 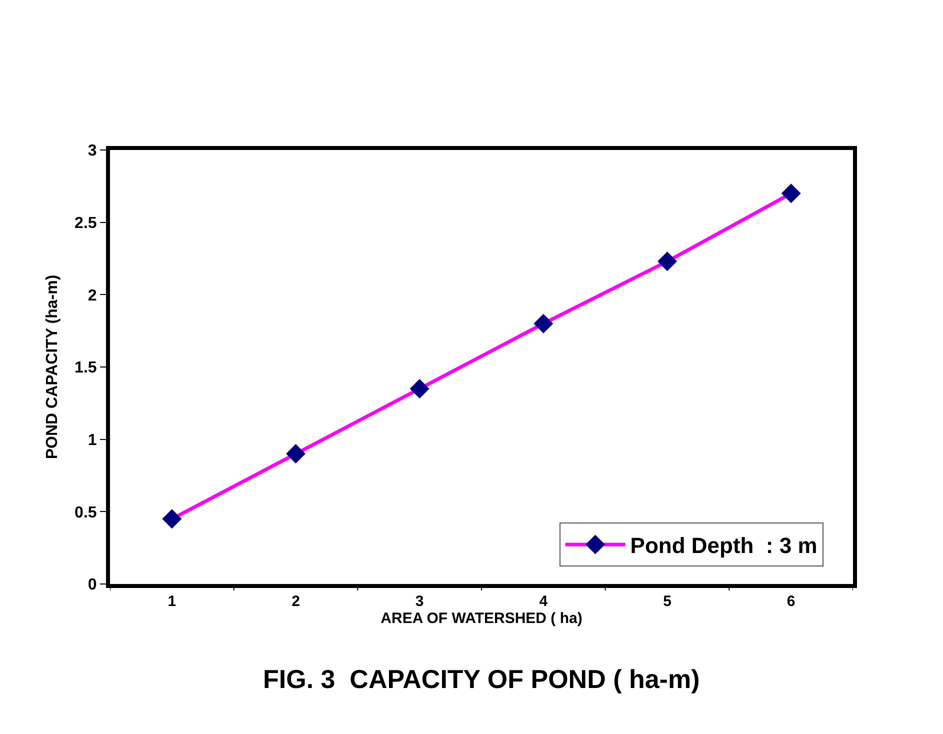 What do you see at coordinates (92, 440) in the screenshot?
I see `y-tick-label: 1` at bounding box center [92, 440].